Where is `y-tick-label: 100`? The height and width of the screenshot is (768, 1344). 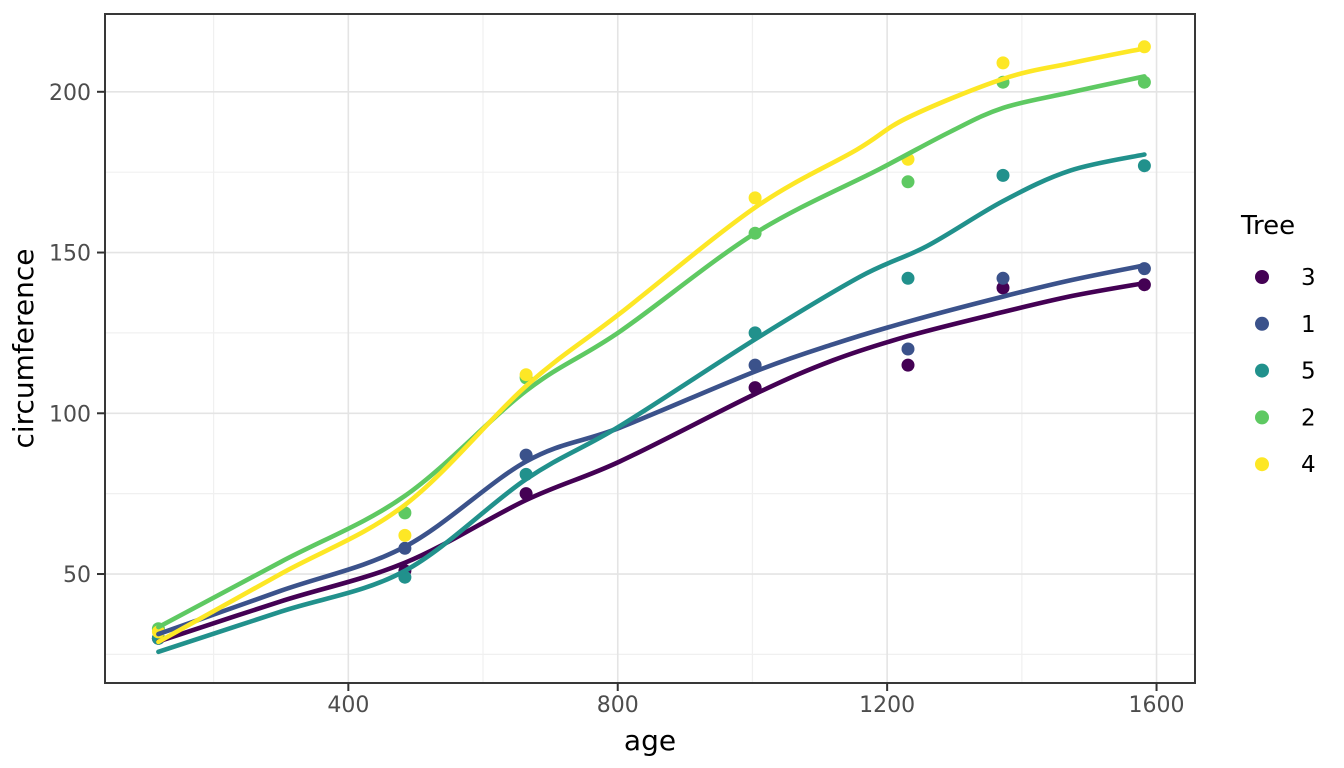 y-tick-label: 100 is located at coordinates (70, 414).